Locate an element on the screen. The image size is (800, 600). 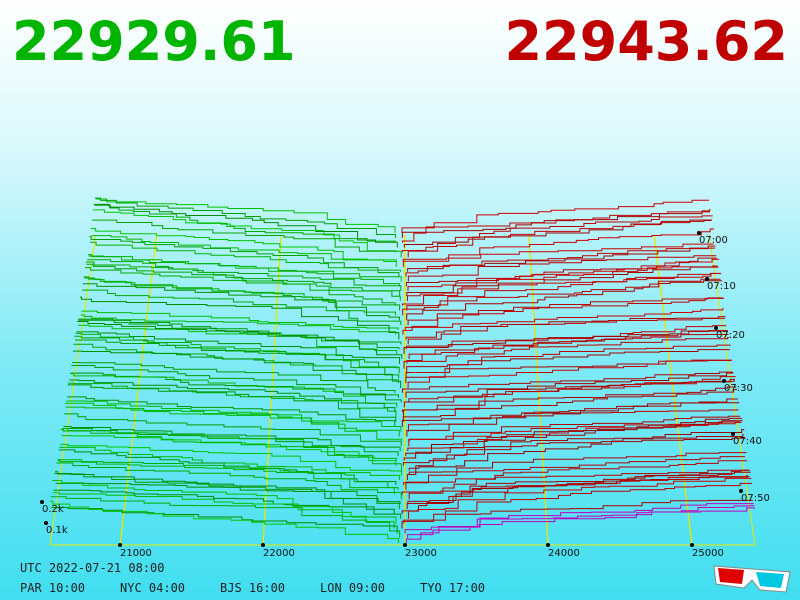
glasses-cyan-lens is located at coordinates (770, 580).